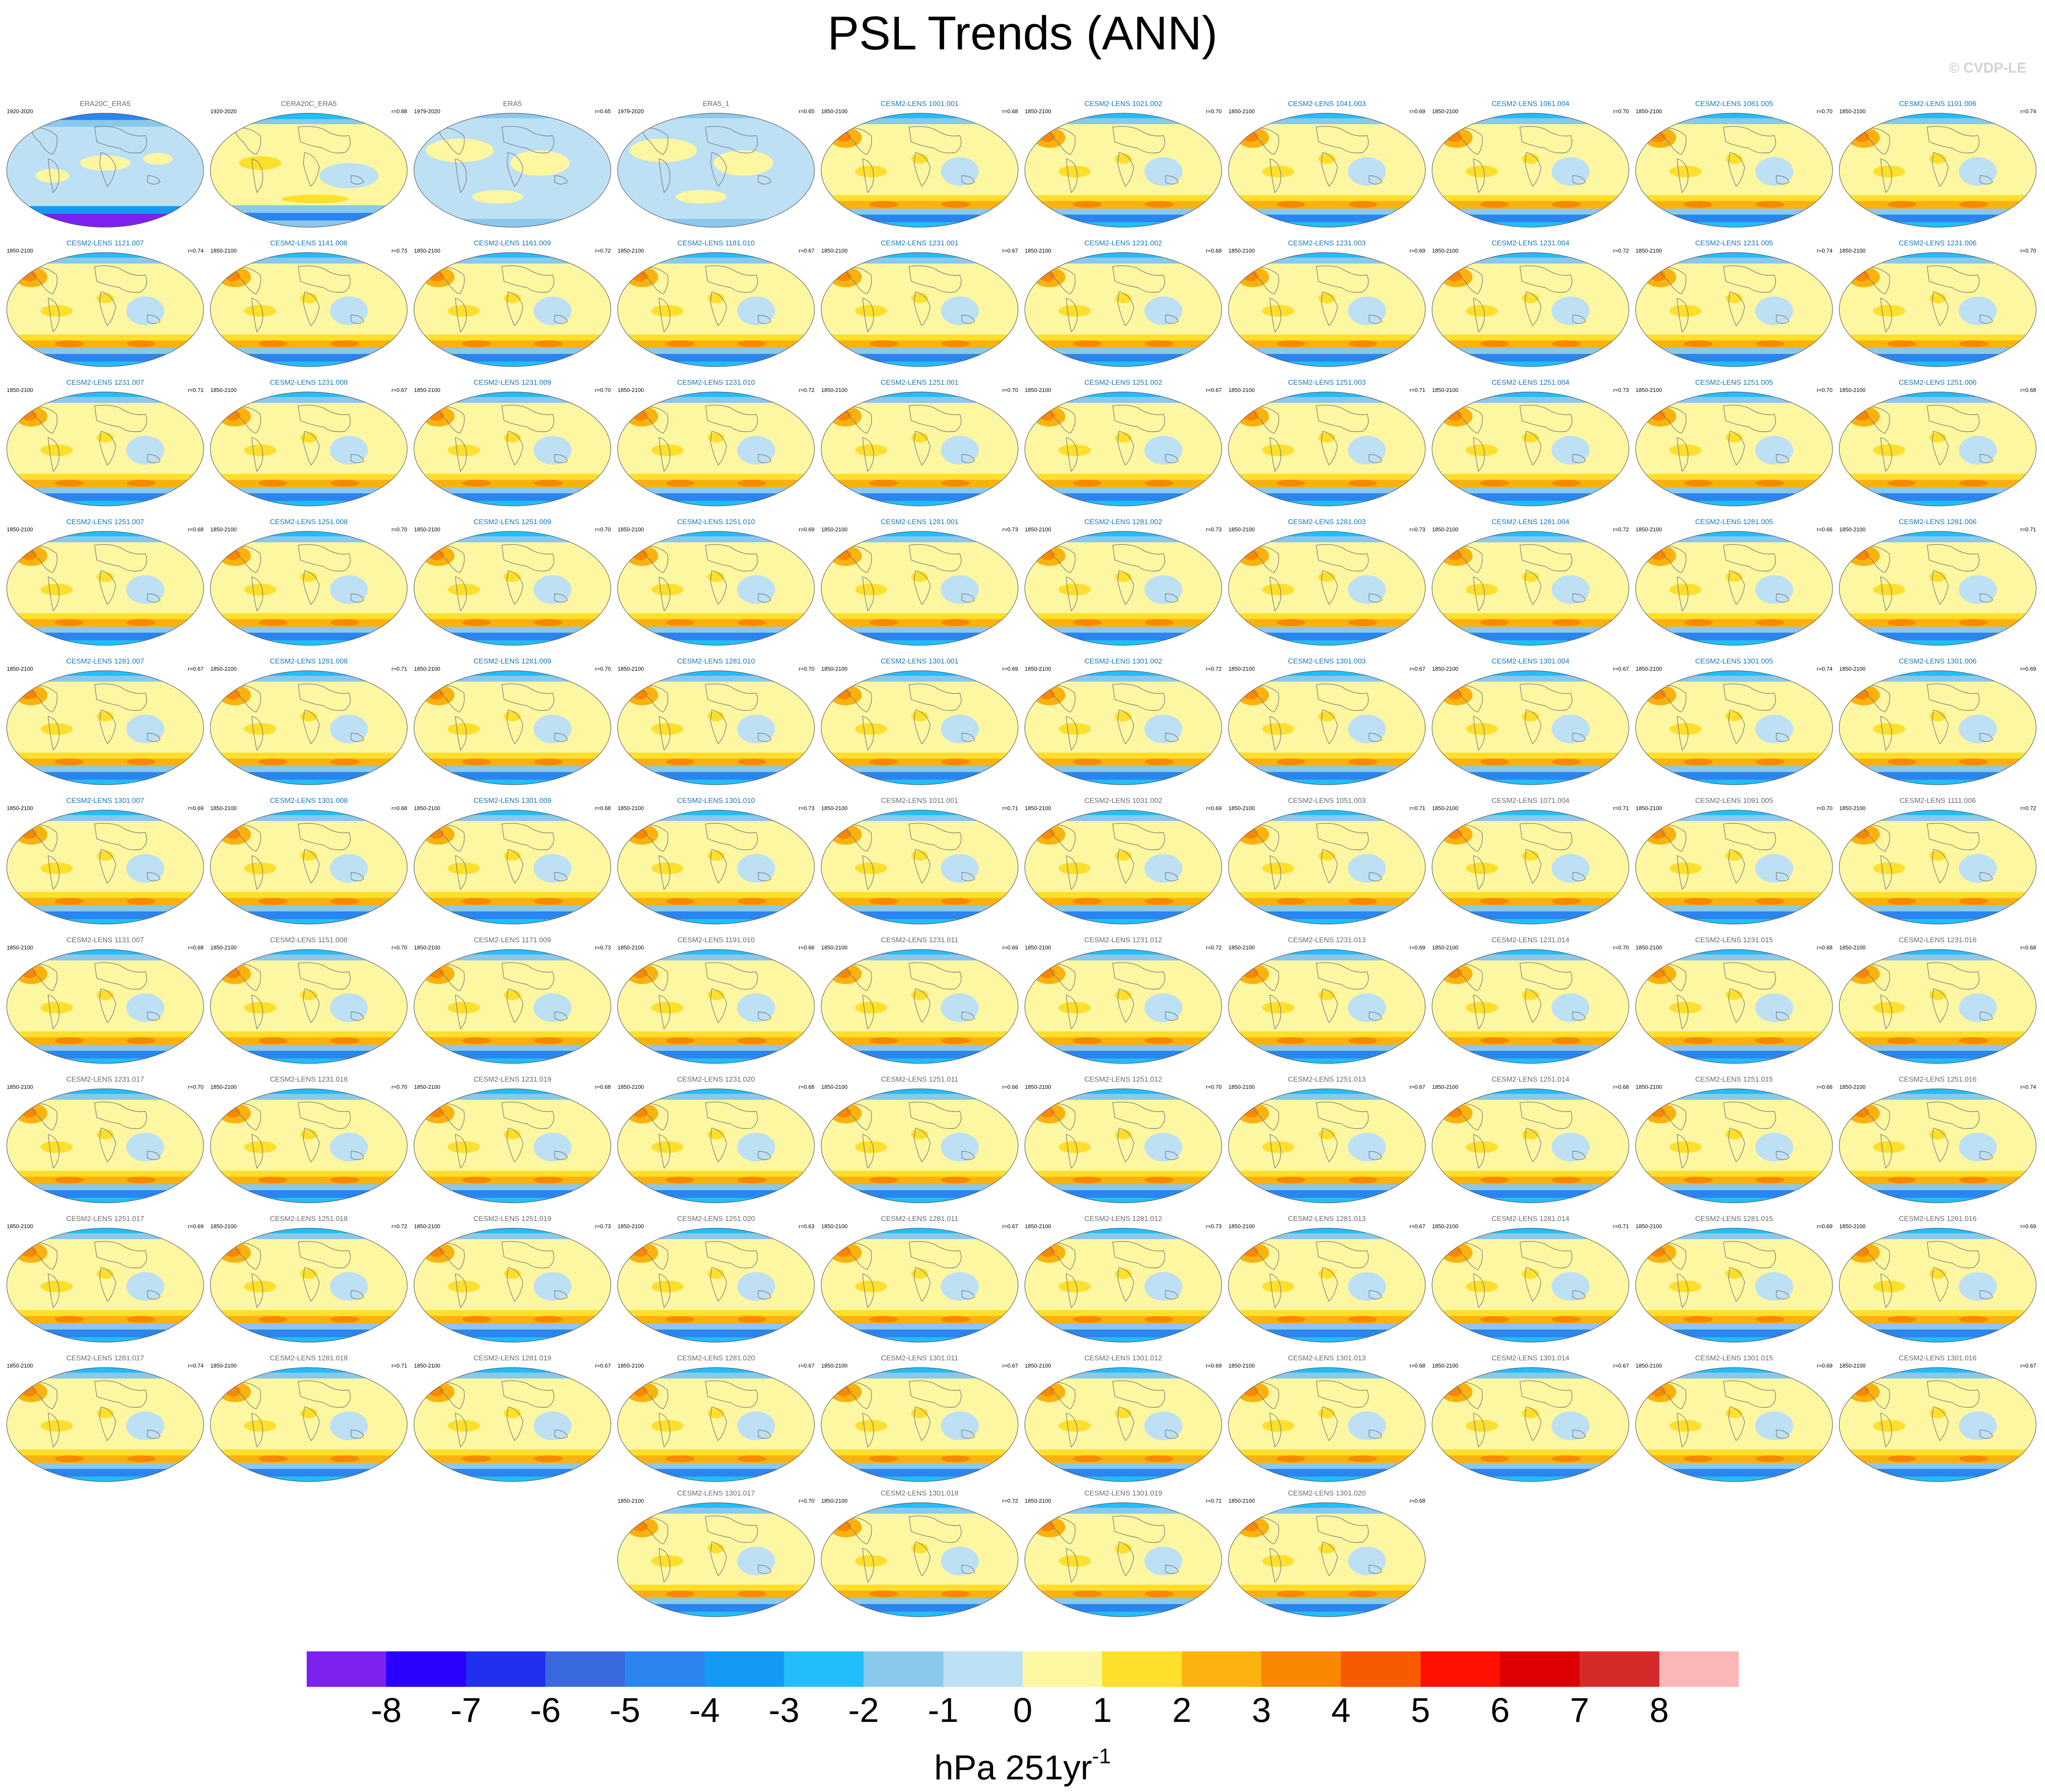  I want to click on panel-title: CESM2-LENS 1031.002, so click(1123, 801).